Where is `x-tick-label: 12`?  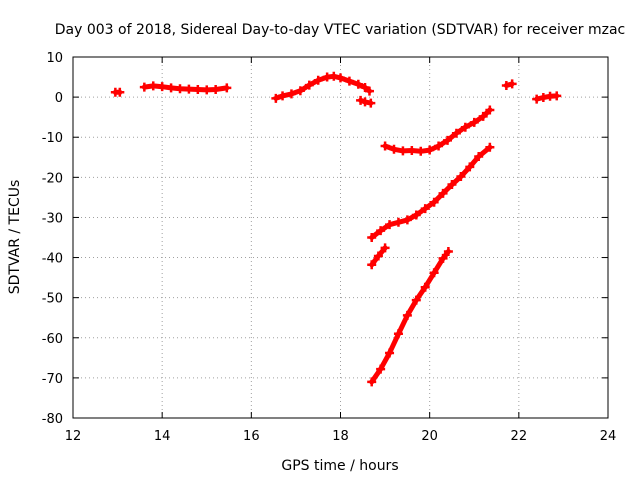
x-tick-label: 12 is located at coordinates (73, 436).